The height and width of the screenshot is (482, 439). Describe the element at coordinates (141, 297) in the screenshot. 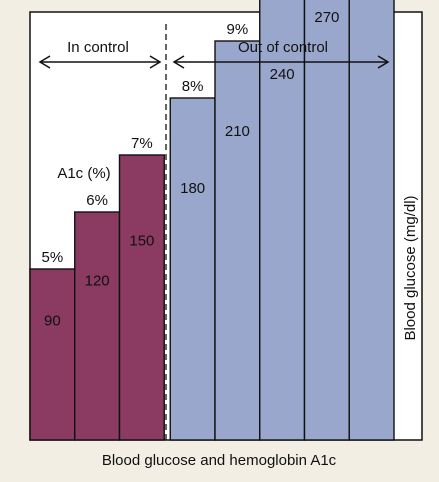

I see `bar-7pct` at that location.